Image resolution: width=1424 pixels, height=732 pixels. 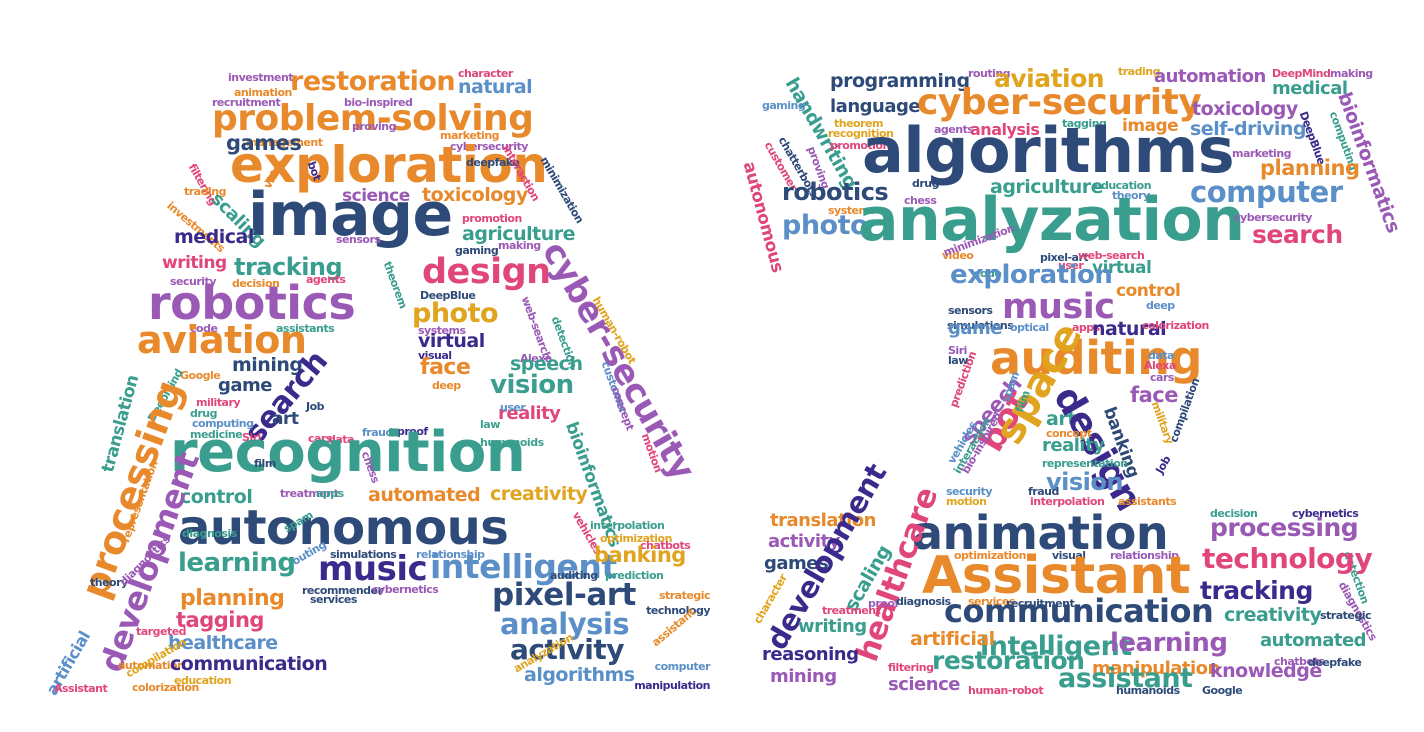 What do you see at coordinates (954, 129) in the screenshot?
I see `cloud-i-word: agents` at bounding box center [954, 129].